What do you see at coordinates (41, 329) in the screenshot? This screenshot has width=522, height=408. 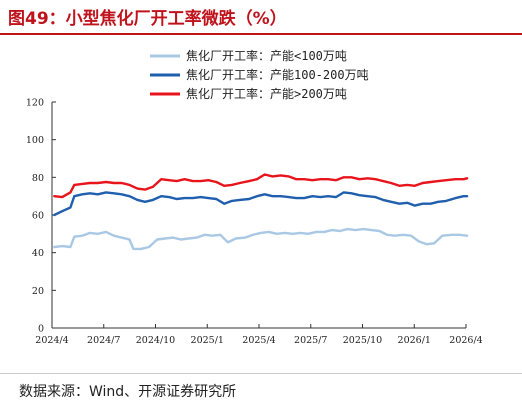 I see `y-tick-label: 0` at bounding box center [41, 329].